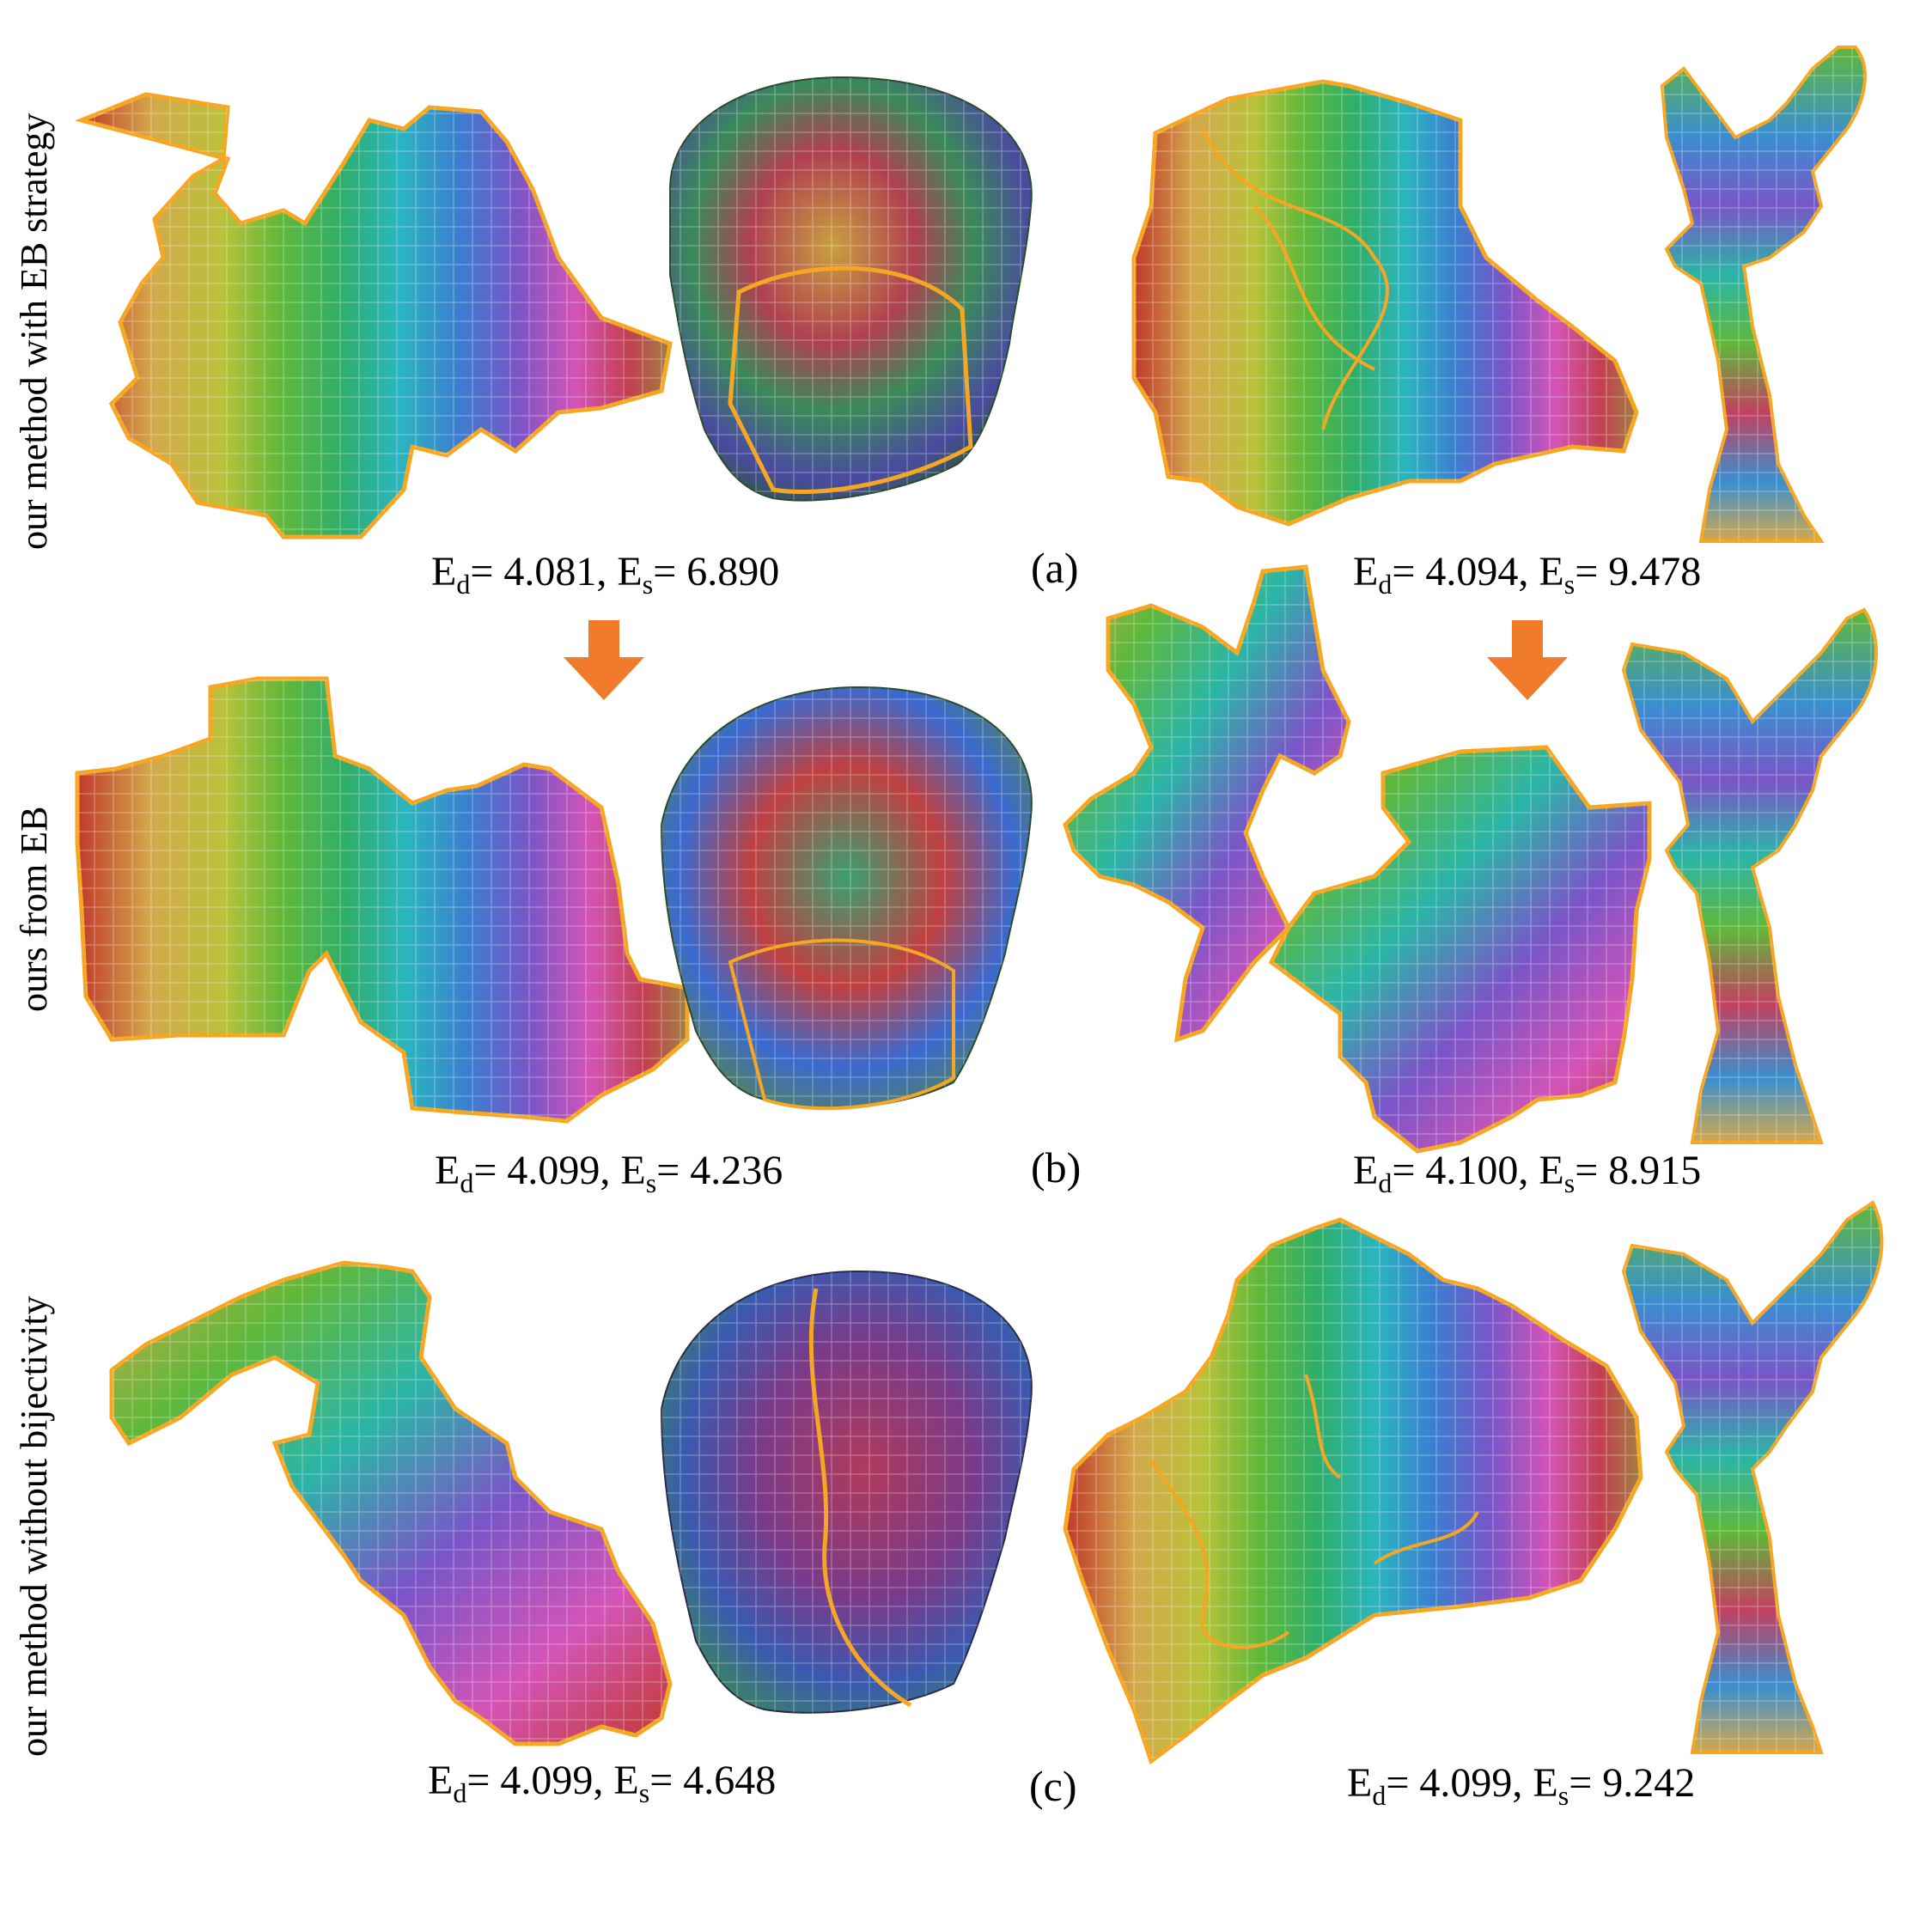 The image size is (1932, 1932). What do you see at coordinates (609, 1173) in the screenshot?
I see `caption-b-left: Ed= 4.099, Es= 4.236` at bounding box center [609, 1173].